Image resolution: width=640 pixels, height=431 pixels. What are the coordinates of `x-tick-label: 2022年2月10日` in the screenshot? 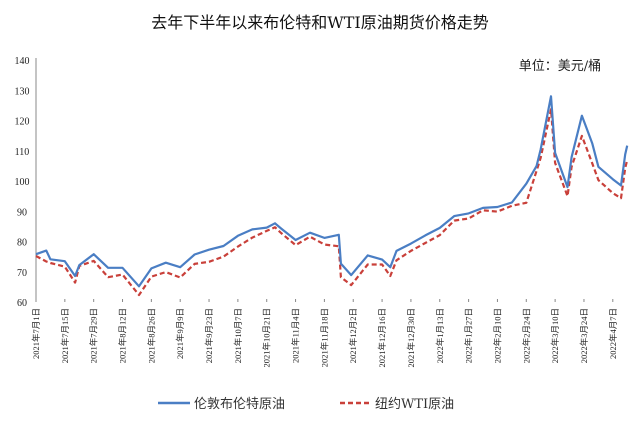 It's located at (497, 335).